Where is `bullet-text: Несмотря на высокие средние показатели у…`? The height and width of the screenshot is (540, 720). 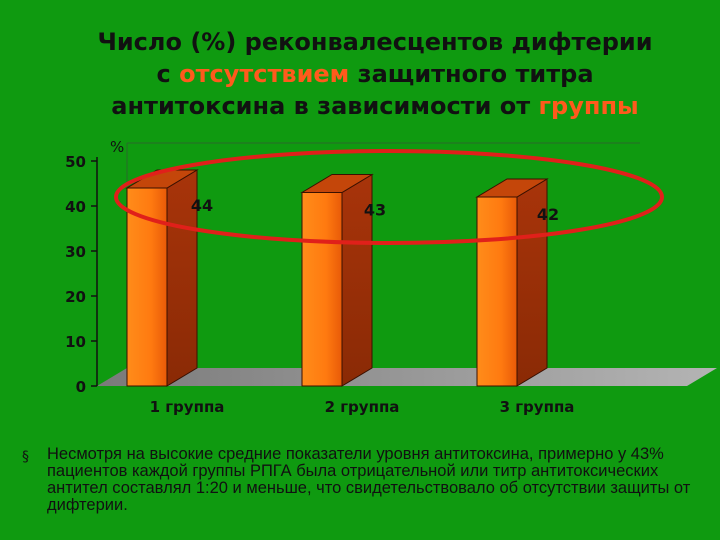
bullet-text: Несмотря на высокие средние показатели у… is located at coordinates (369, 479).